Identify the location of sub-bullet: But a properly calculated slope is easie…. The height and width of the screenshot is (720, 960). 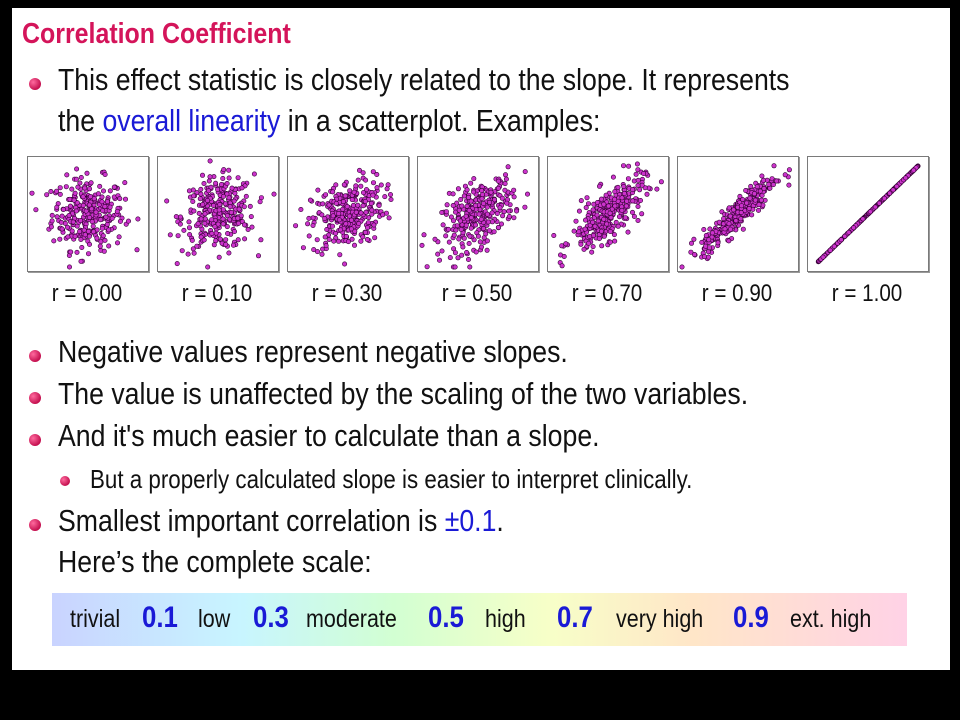
(391, 479).